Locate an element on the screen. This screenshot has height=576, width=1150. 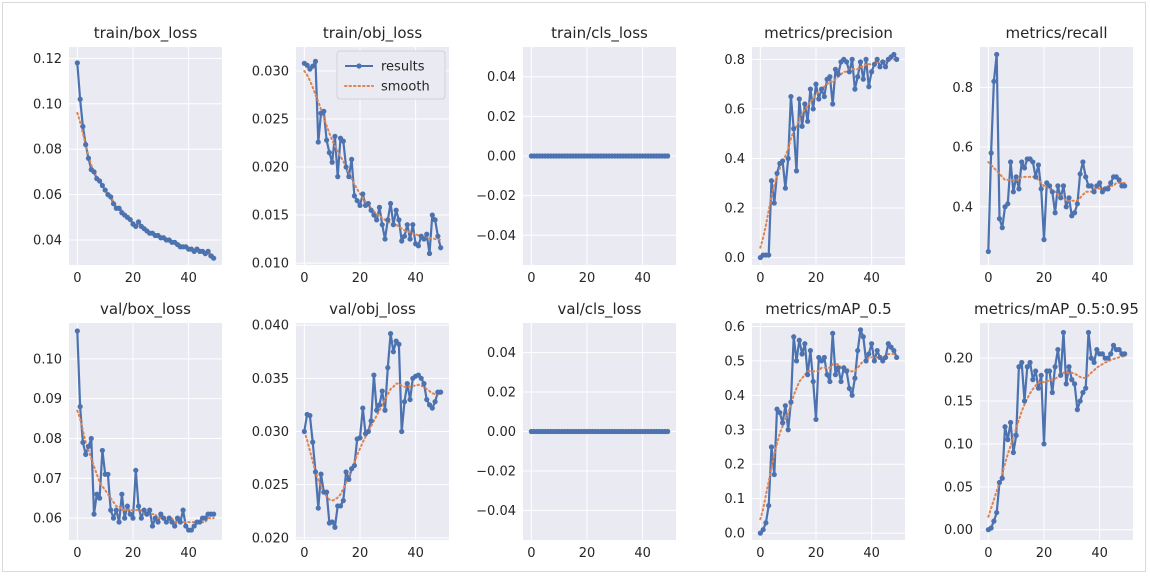
chart-title: val/box_loss is located at coordinates (145, 309).